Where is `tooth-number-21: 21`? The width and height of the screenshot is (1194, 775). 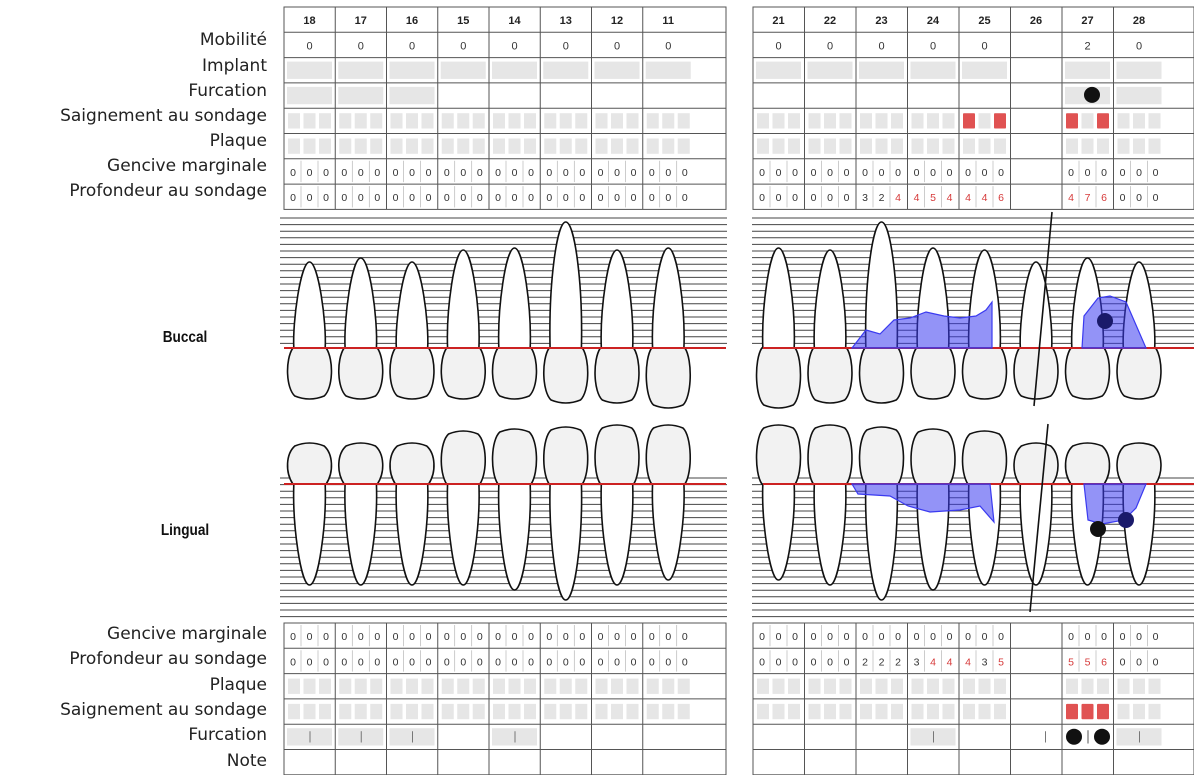 tooth-number-21: 21 is located at coordinates (778, 21).